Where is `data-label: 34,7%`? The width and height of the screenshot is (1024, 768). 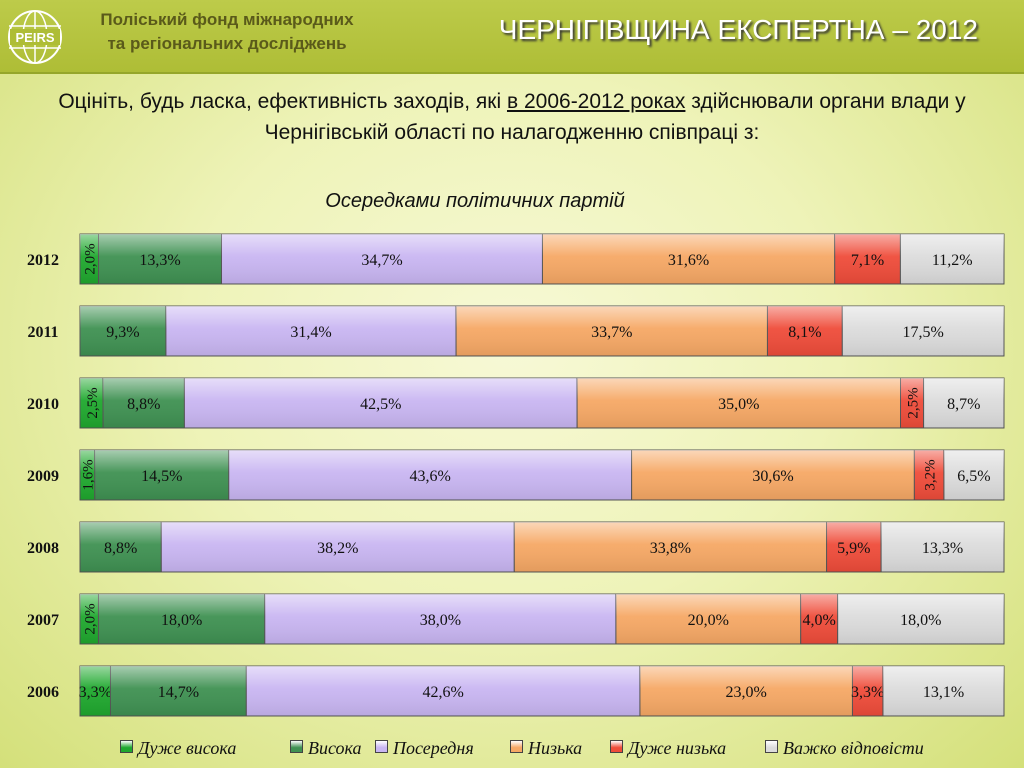
data-label: 34,7% is located at coordinates (381, 260).